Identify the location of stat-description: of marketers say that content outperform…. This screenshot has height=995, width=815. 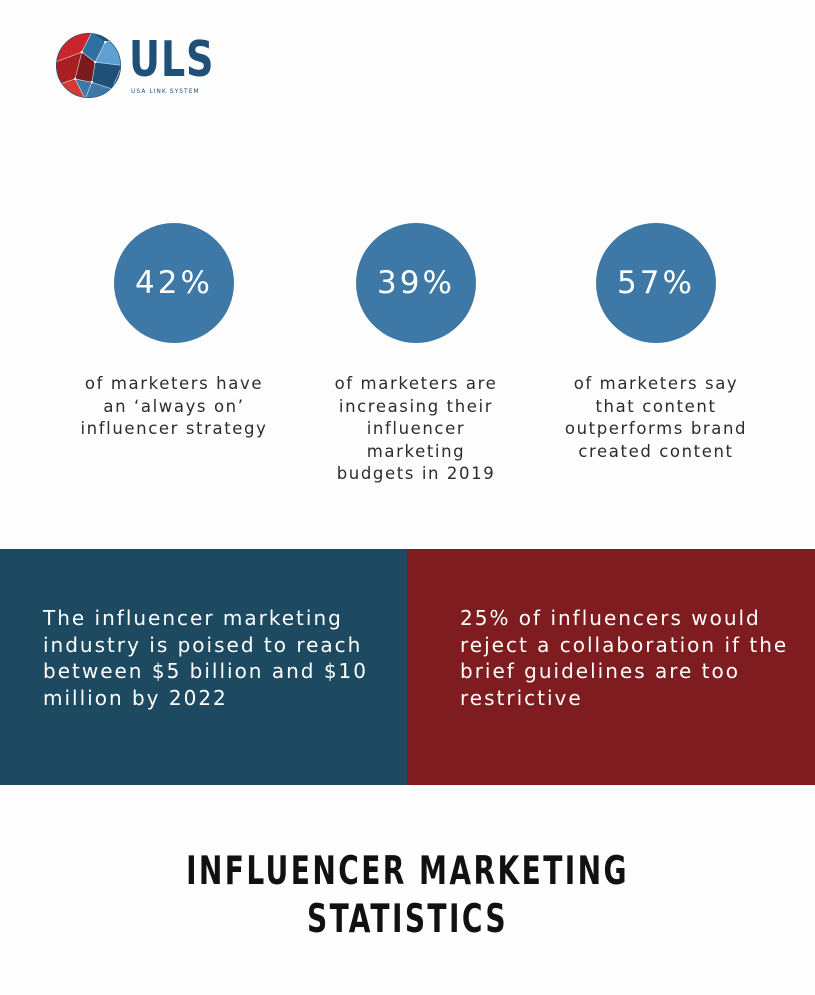
(656, 417).